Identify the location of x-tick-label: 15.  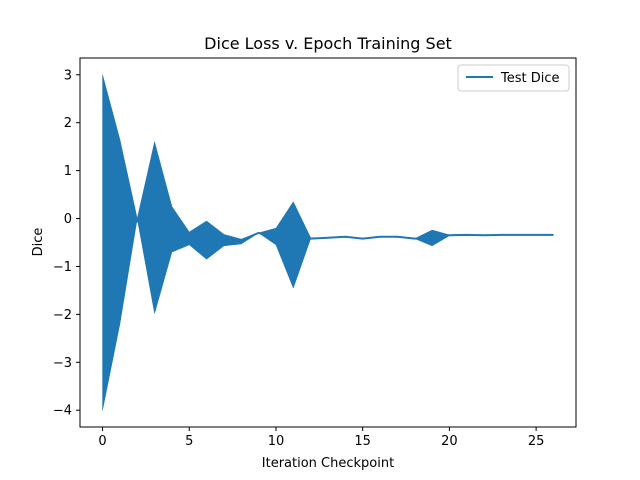
(362, 441).